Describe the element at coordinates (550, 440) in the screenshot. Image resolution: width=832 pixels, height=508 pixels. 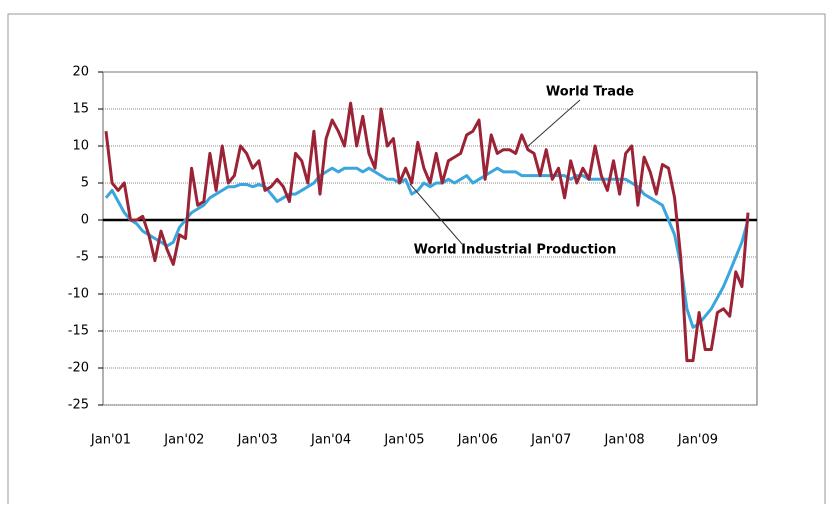
I see `x-tick-label: Jan'07` at that location.